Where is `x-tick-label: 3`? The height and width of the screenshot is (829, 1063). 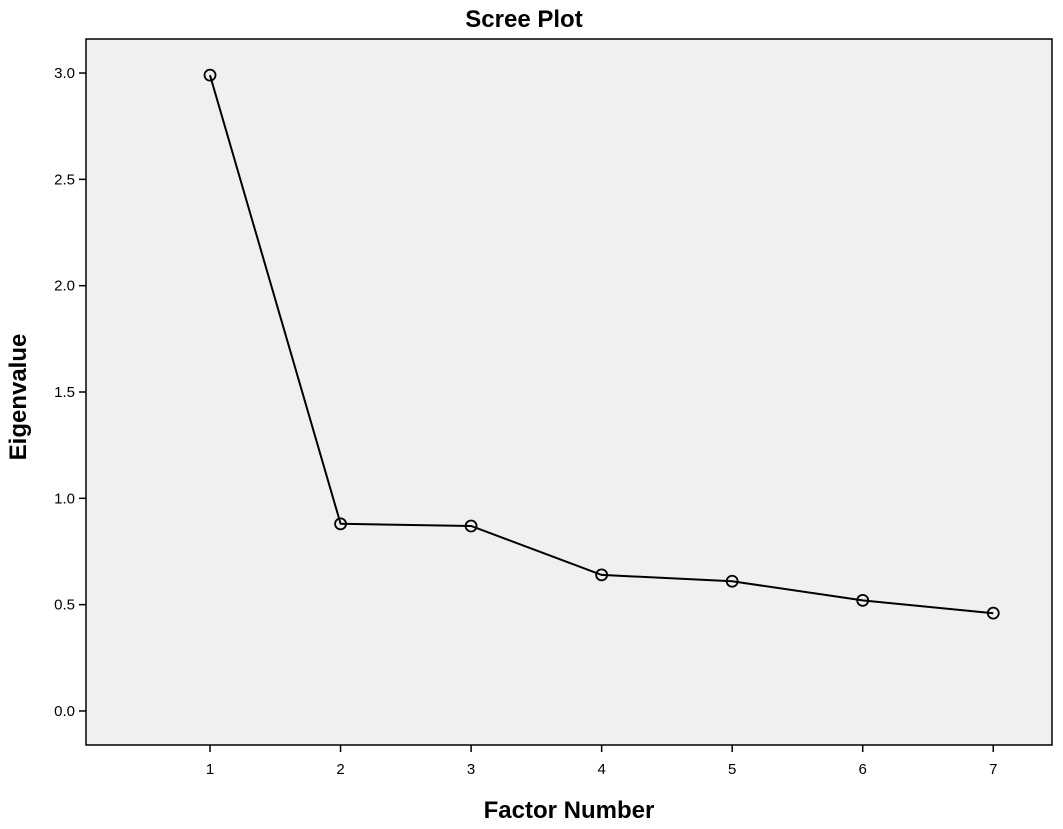
x-tick-label: 3 is located at coordinates (471, 769).